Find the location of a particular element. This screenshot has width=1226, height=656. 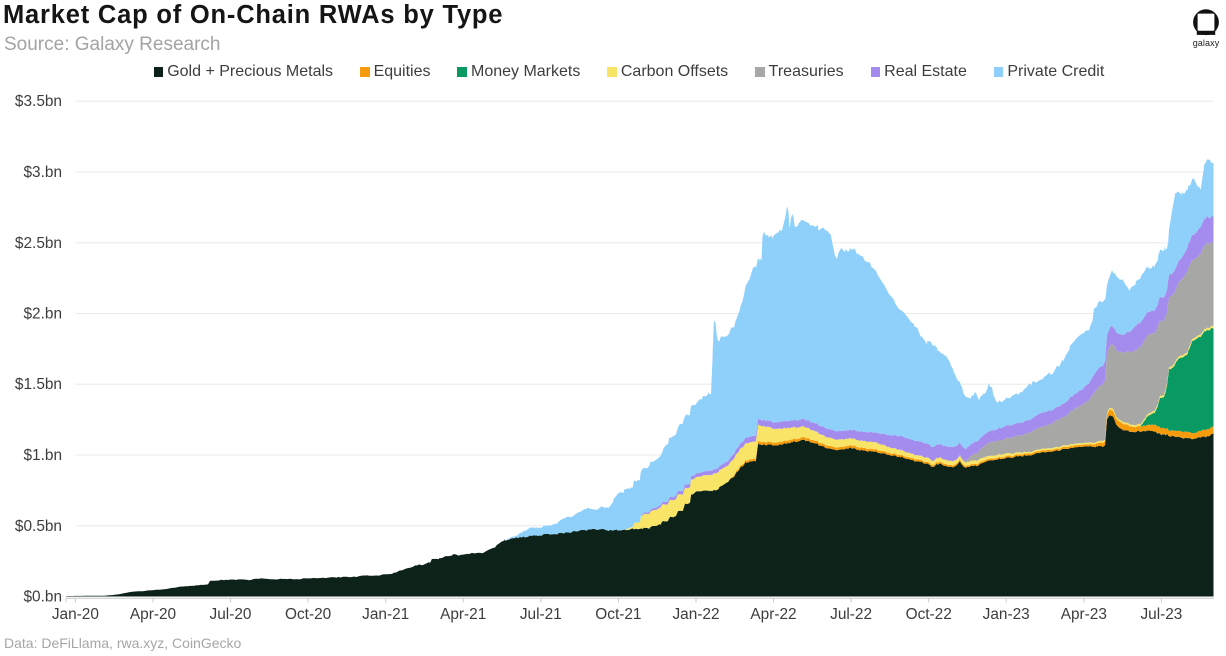

svg-text: Oct-20 is located at coordinates (308, 614).